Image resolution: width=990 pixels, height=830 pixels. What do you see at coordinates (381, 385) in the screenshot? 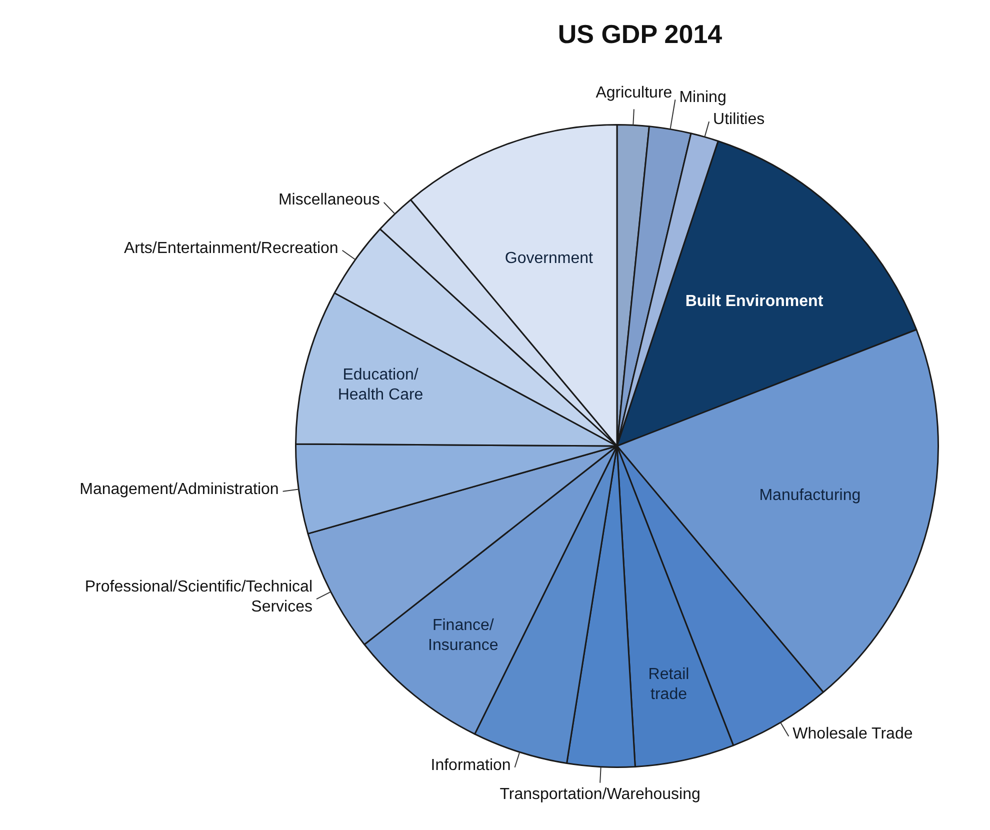
I see `slice-label: Education/Health Care` at bounding box center [381, 385].